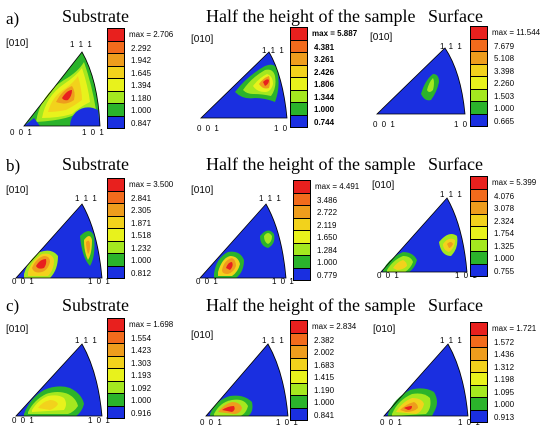 The height and width of the screenshot is (437, 550). Describe the element at coordinates (141, 338) in the screenshot. I see `legend-value: 1.554` at that location.